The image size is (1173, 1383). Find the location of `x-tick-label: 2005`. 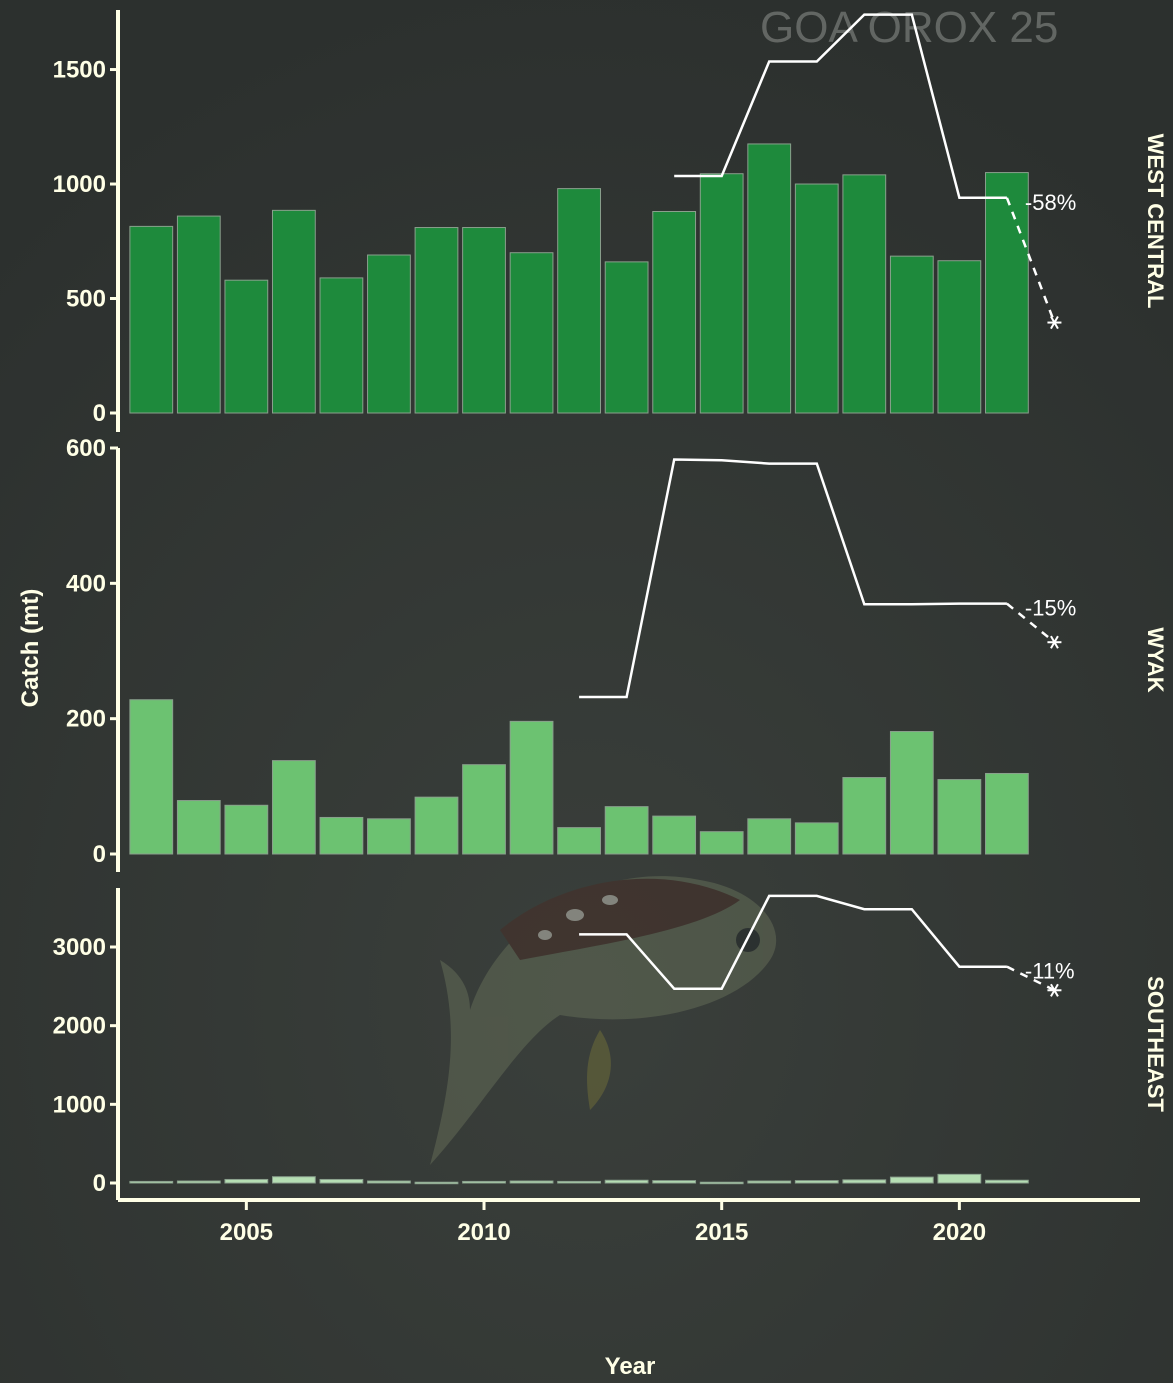

x-tick-label: 2005 is located at coordinates (246, 1232).